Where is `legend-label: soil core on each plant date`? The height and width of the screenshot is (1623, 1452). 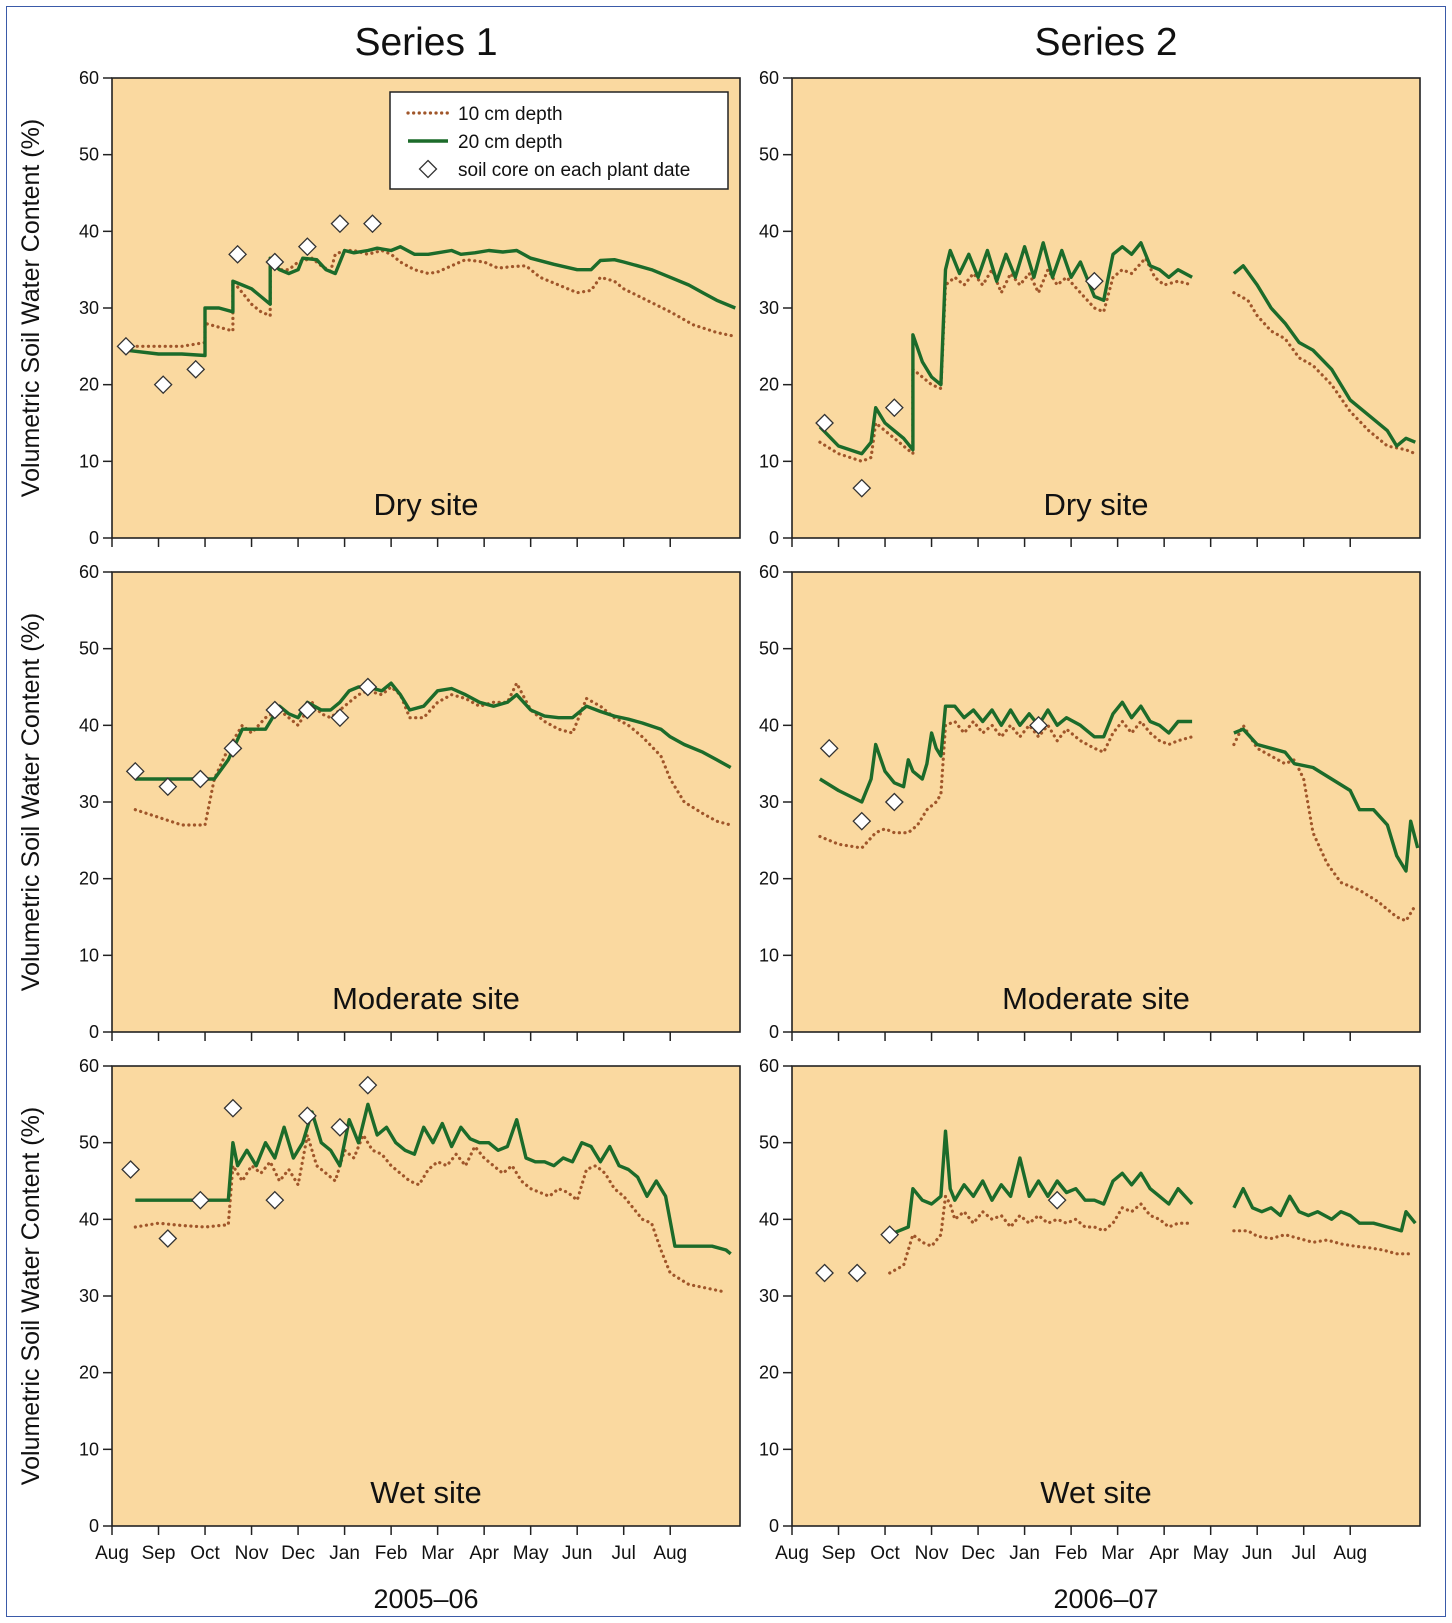
legend-label: soil core on each plant date is located at coordinates (574, 170).